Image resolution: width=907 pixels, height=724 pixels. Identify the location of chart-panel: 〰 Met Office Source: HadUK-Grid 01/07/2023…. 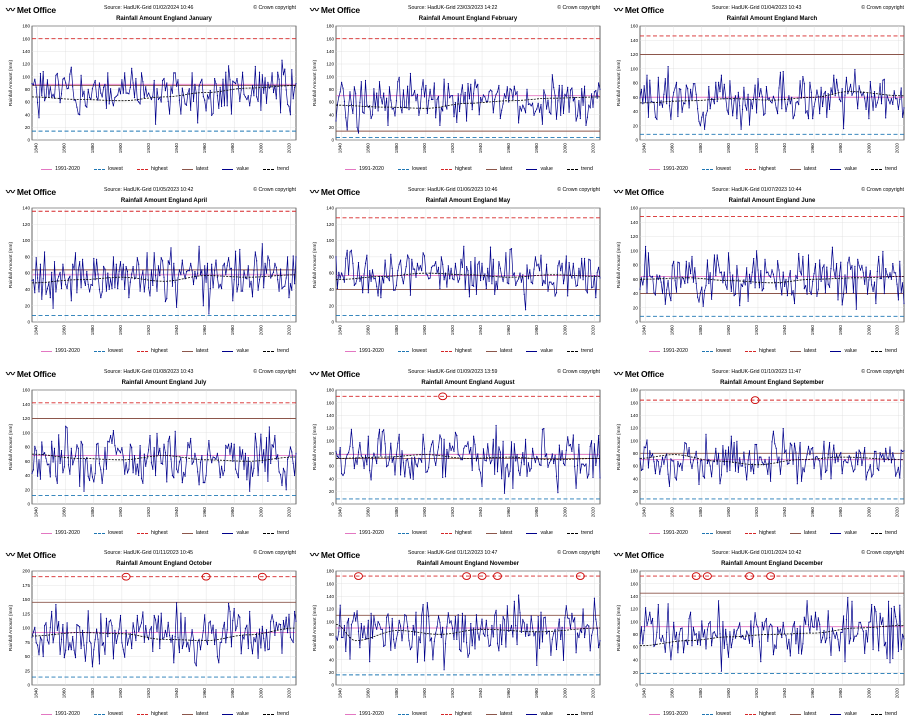
(759, 271).